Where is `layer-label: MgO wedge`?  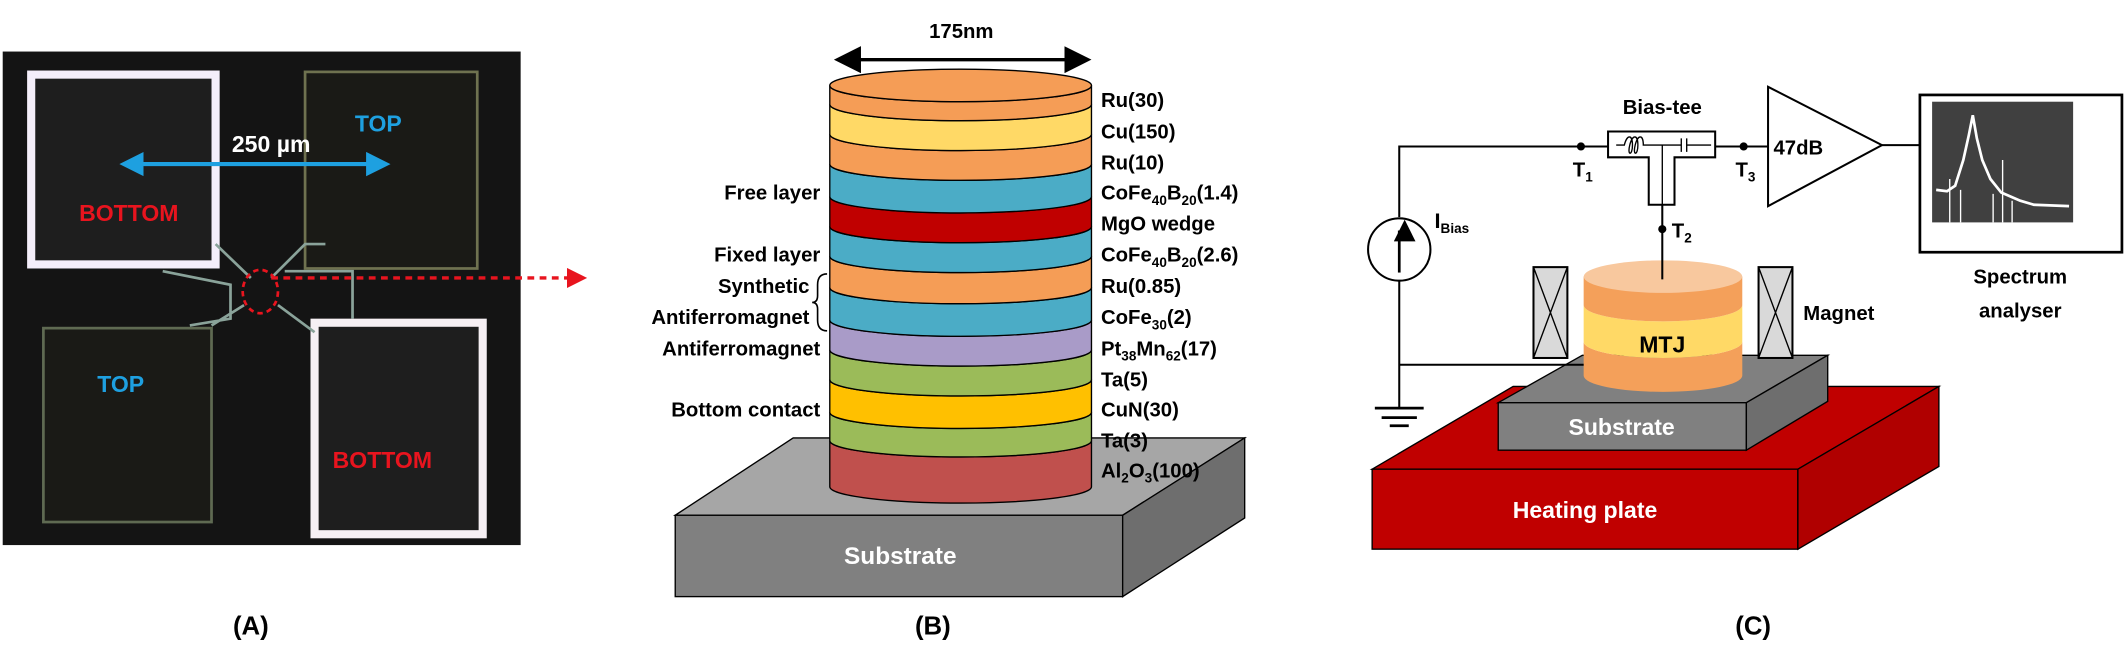
layer-label: MgO wedge is located at coordinates (1158, 225).